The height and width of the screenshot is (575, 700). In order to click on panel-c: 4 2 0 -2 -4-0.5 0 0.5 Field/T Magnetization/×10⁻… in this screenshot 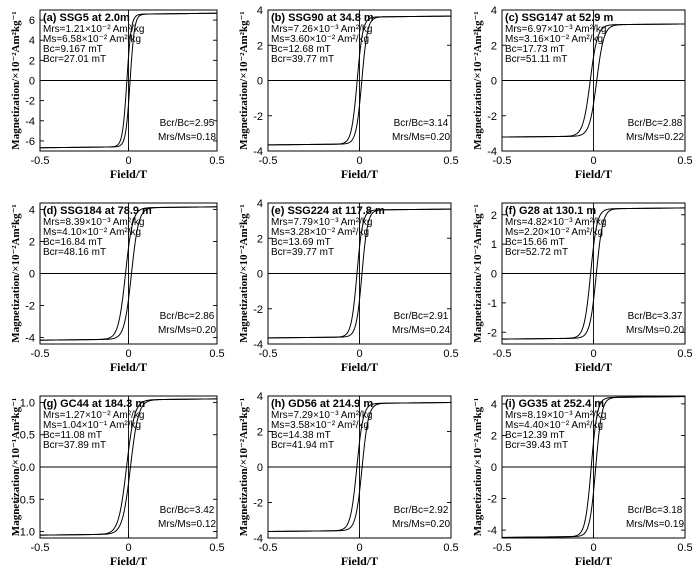, I will do `click(582, 93)`.